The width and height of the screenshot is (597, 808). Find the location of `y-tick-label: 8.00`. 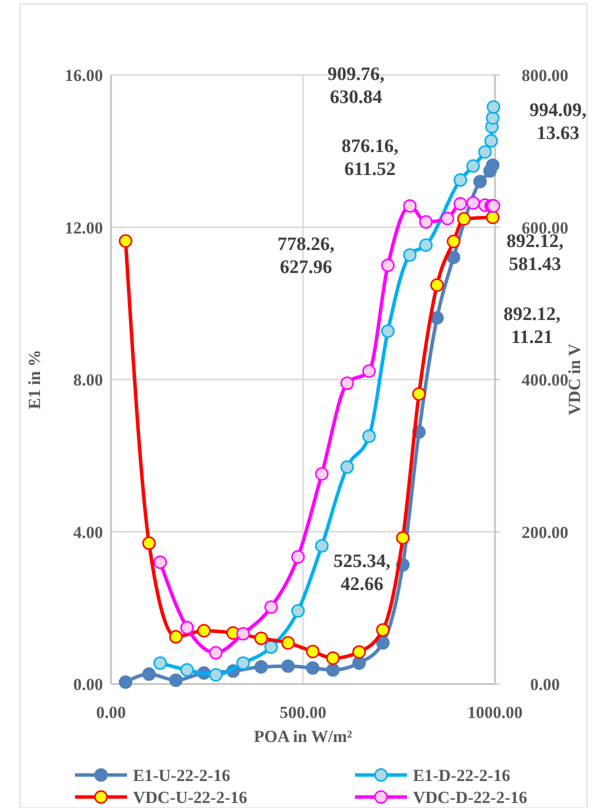

y-tick-label: 8.00 is located at coordinates (88, 380).